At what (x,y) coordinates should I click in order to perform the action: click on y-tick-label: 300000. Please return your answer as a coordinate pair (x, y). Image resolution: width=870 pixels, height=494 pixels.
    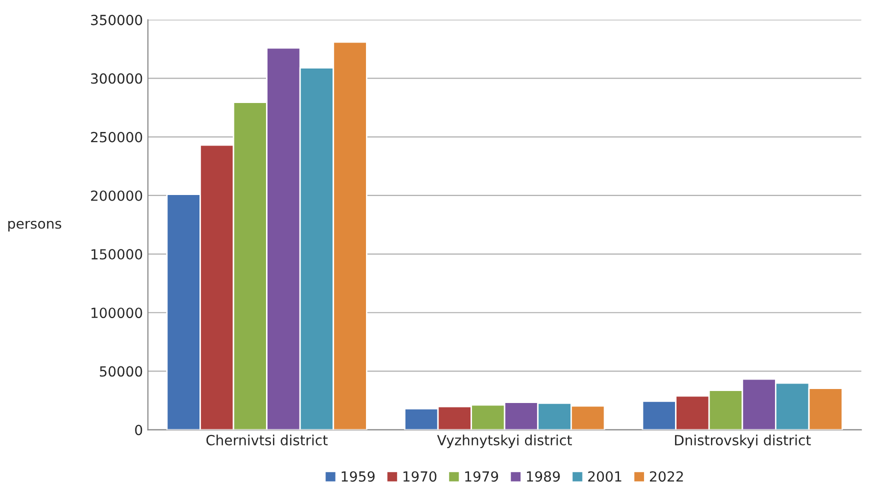
    Looking at the image, I should click on (116, 78).